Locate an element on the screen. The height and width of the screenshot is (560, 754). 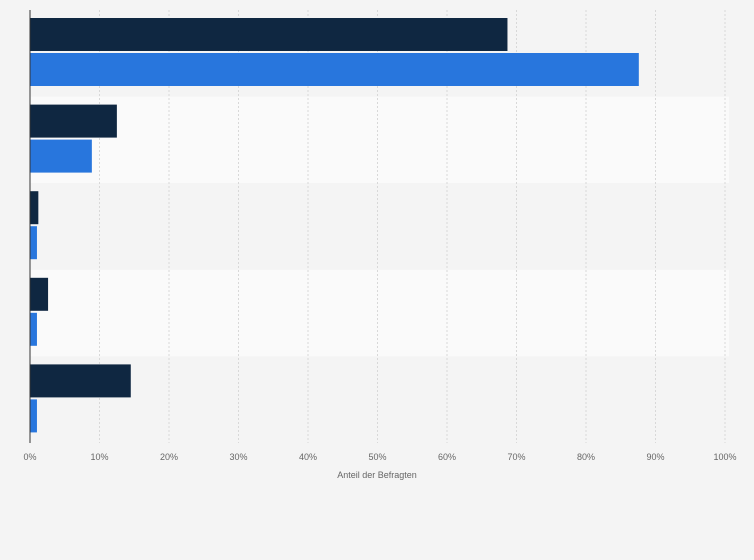
x-tick-label: 80% is located at coordinates (586, 457).